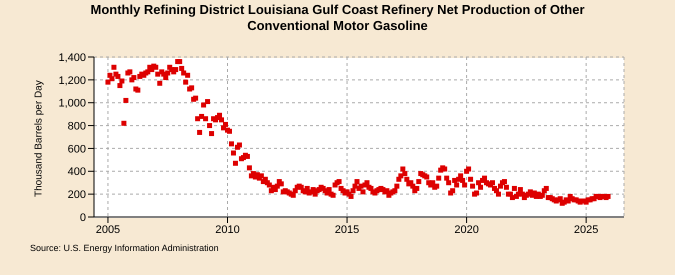  What do you see at coordinates (347, 230) in the screenshot?
I see `x-tick-label: 2015` at bounding box center [347, 230].